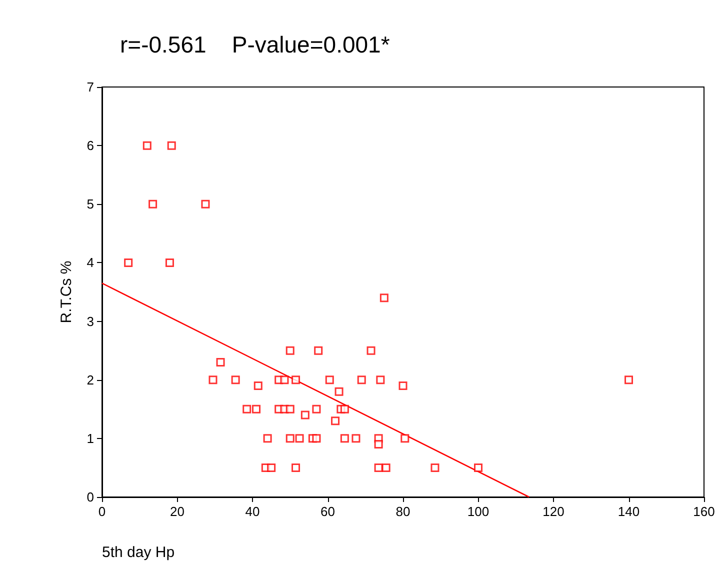 This screenshot has width=721, height=584. Describe the element at coordinates (327, 511) in the screenshot. I see `x-tick-label: 60` at that location.